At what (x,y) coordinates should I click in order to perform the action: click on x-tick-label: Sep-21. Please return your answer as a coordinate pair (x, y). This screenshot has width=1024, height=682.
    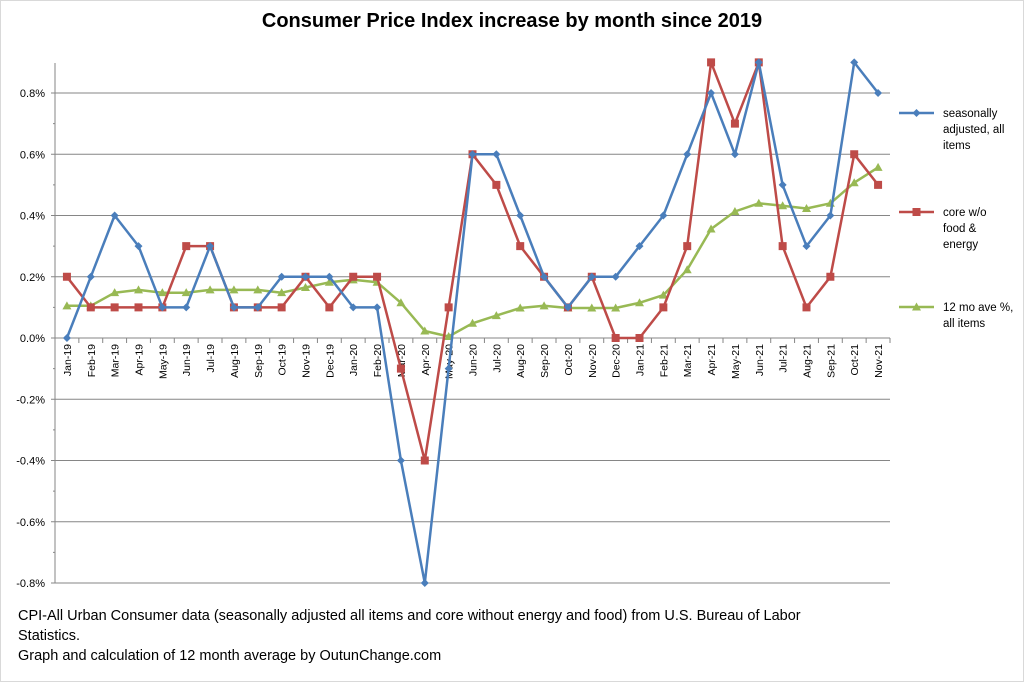
    Looking at the image, I should click on (831, 361).